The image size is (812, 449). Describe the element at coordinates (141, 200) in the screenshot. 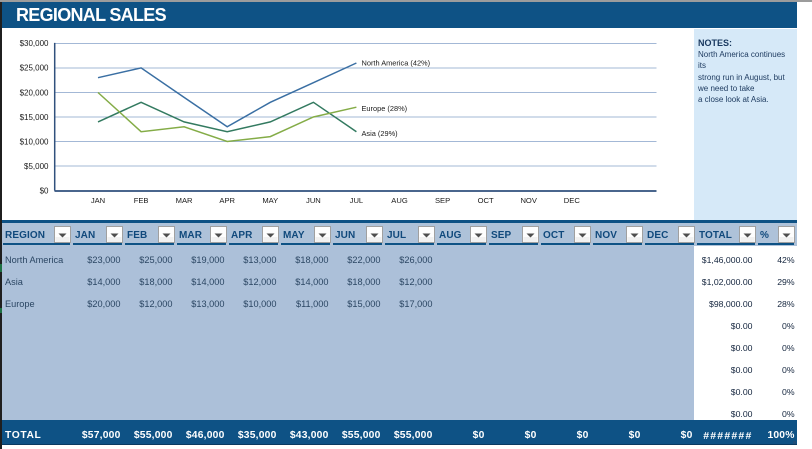

I see `svg-text: FEB` at that location.